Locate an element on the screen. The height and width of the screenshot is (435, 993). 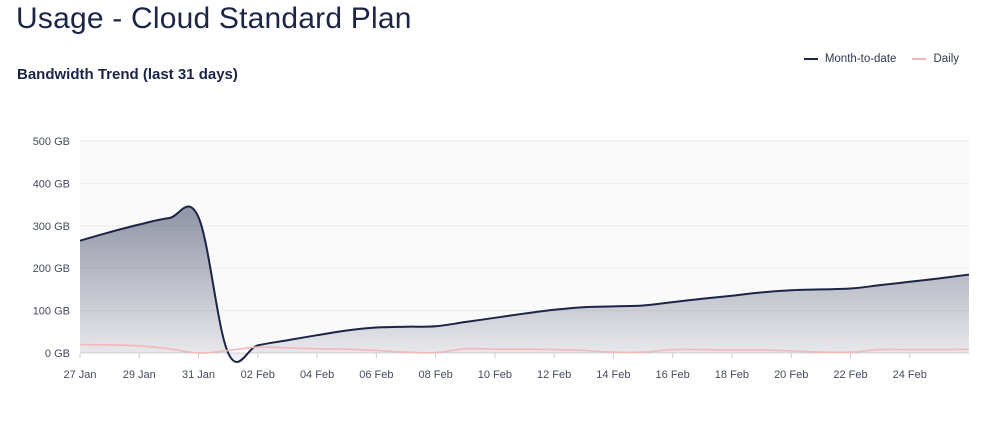
x-tick-label: 06 Feb is located at coordinates (376, 375).